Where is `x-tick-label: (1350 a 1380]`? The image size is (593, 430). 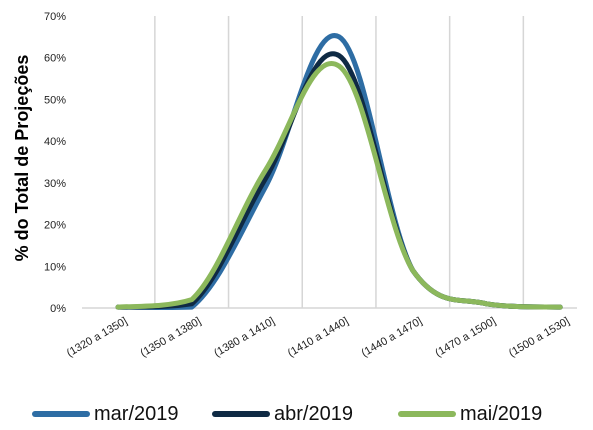
x-tick-label: (1350 a 1380] is located at coordinates (170, 337).